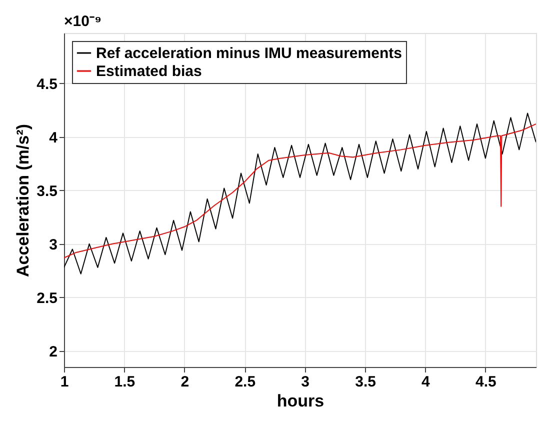 The image size is (538, 421). I want to click on y-tick-label: 4, so click(53, 137).